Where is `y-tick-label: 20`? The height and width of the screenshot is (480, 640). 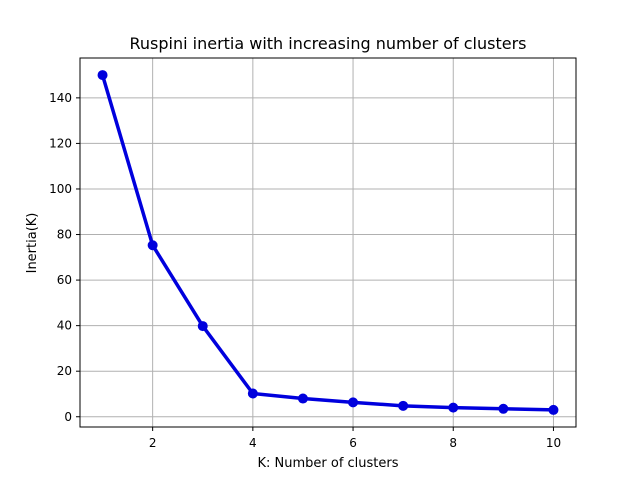 y-tick-label: 20 is located at coordinates (64, 371).